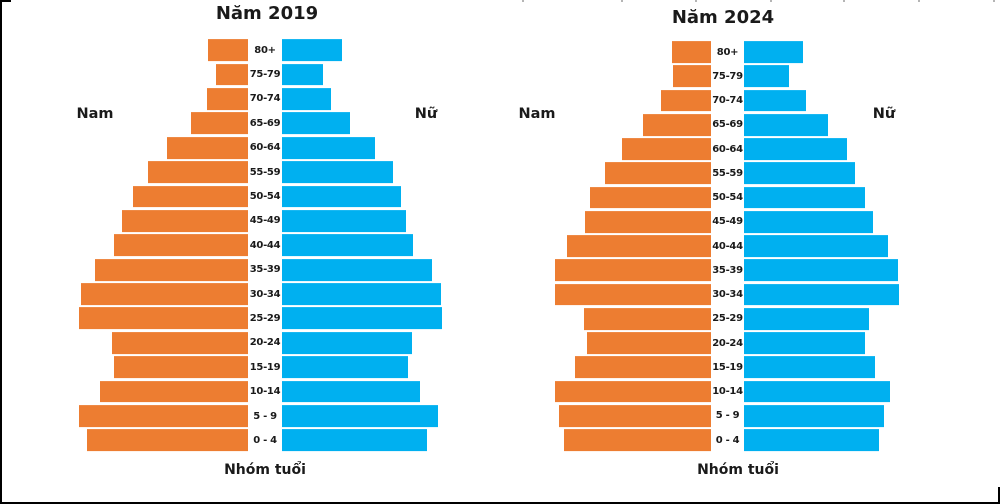  I want to click on age-group-label: 30-34, so click(265, 294).